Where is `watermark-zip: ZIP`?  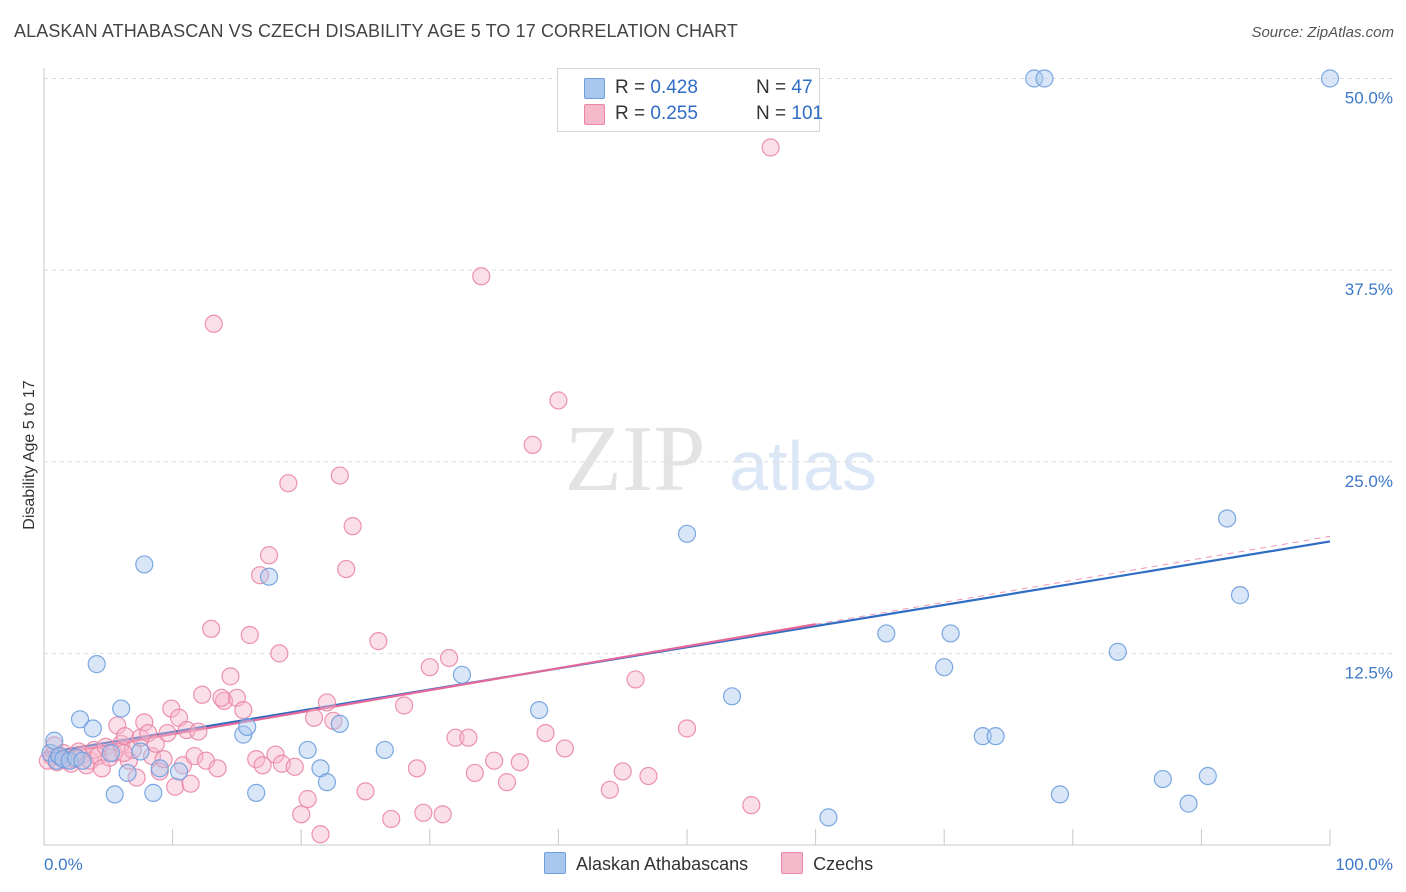
watermark-zip: ZIP is located at coordinates (635, 459).